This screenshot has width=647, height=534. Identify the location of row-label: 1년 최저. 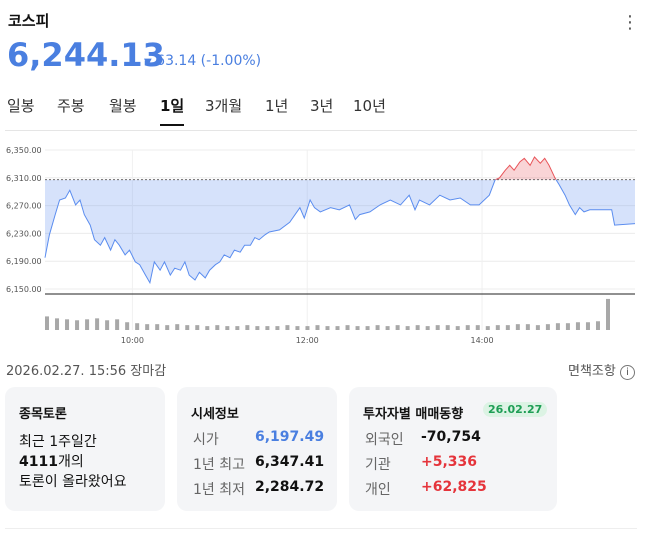
(219, 490).